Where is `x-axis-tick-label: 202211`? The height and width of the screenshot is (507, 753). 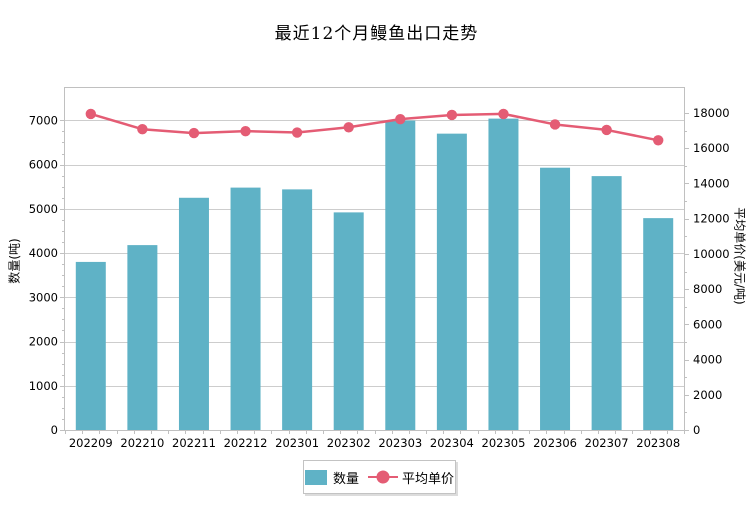
x-axis-tick-label: 202211 is located at coordinates (194, 443).